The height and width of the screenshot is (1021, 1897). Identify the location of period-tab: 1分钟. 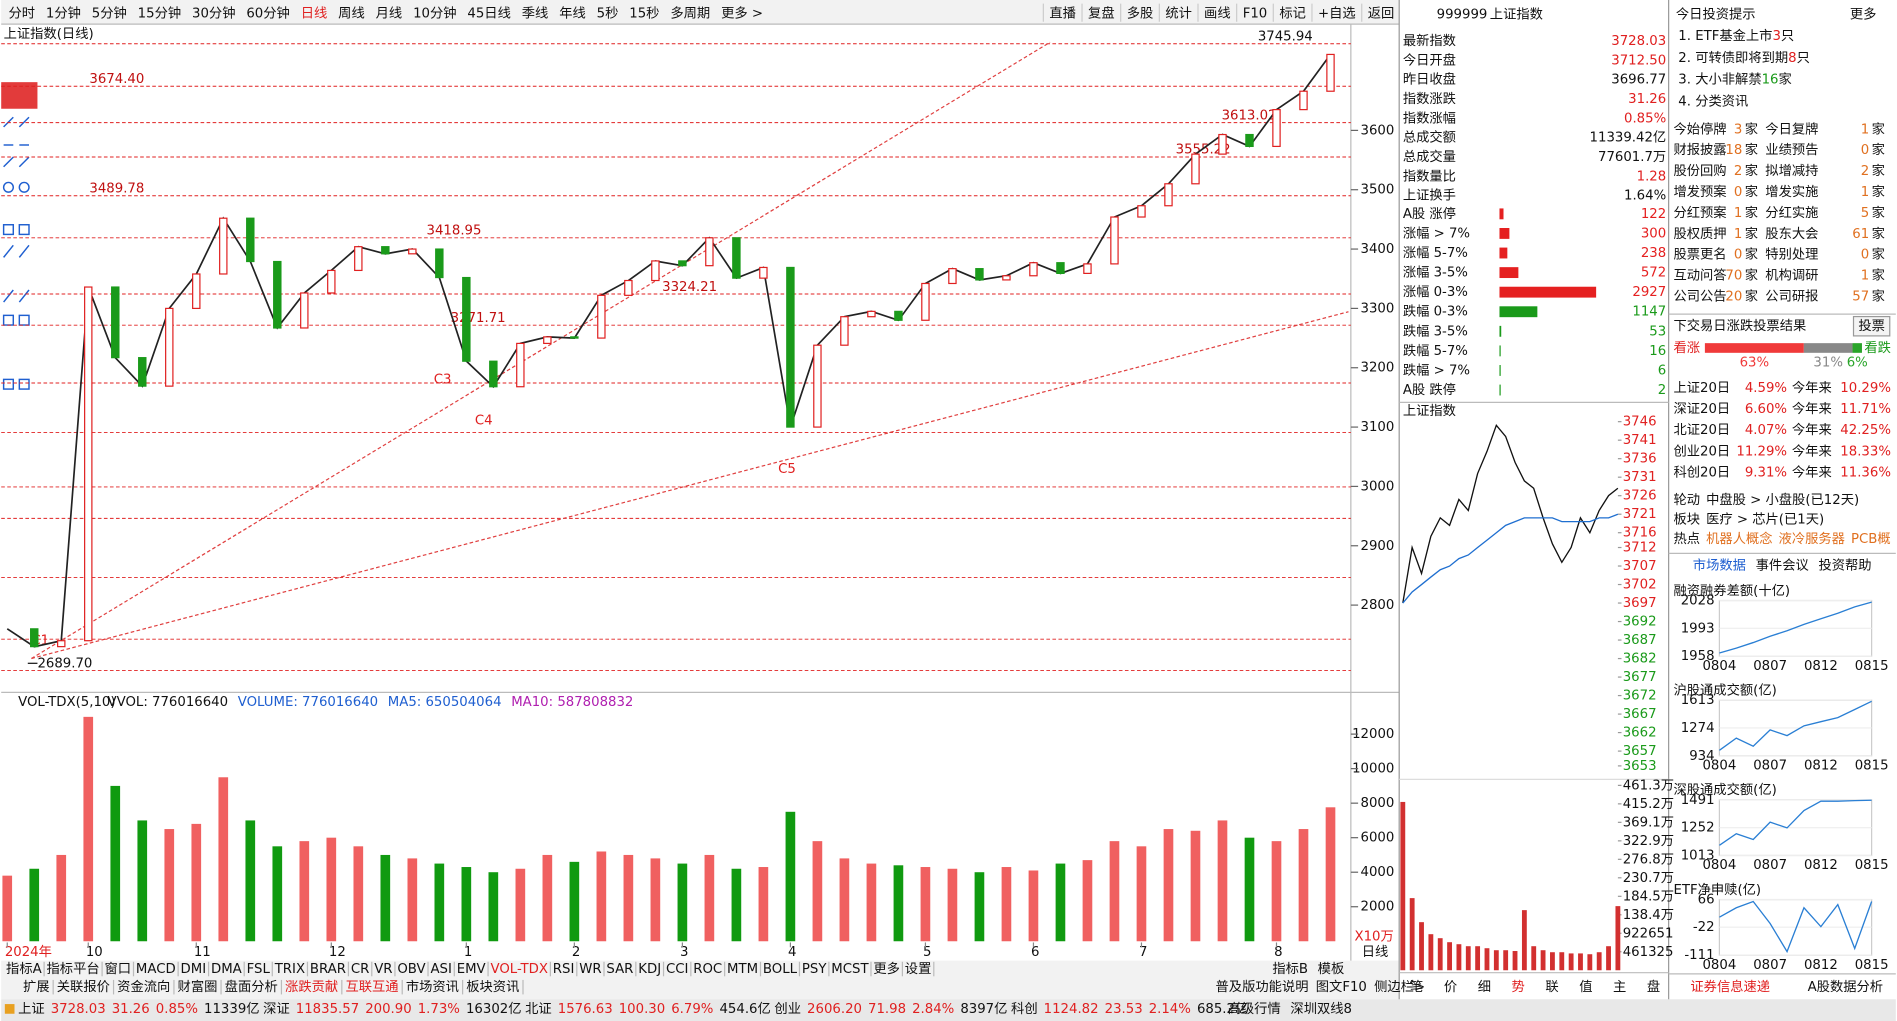
(63, 12).